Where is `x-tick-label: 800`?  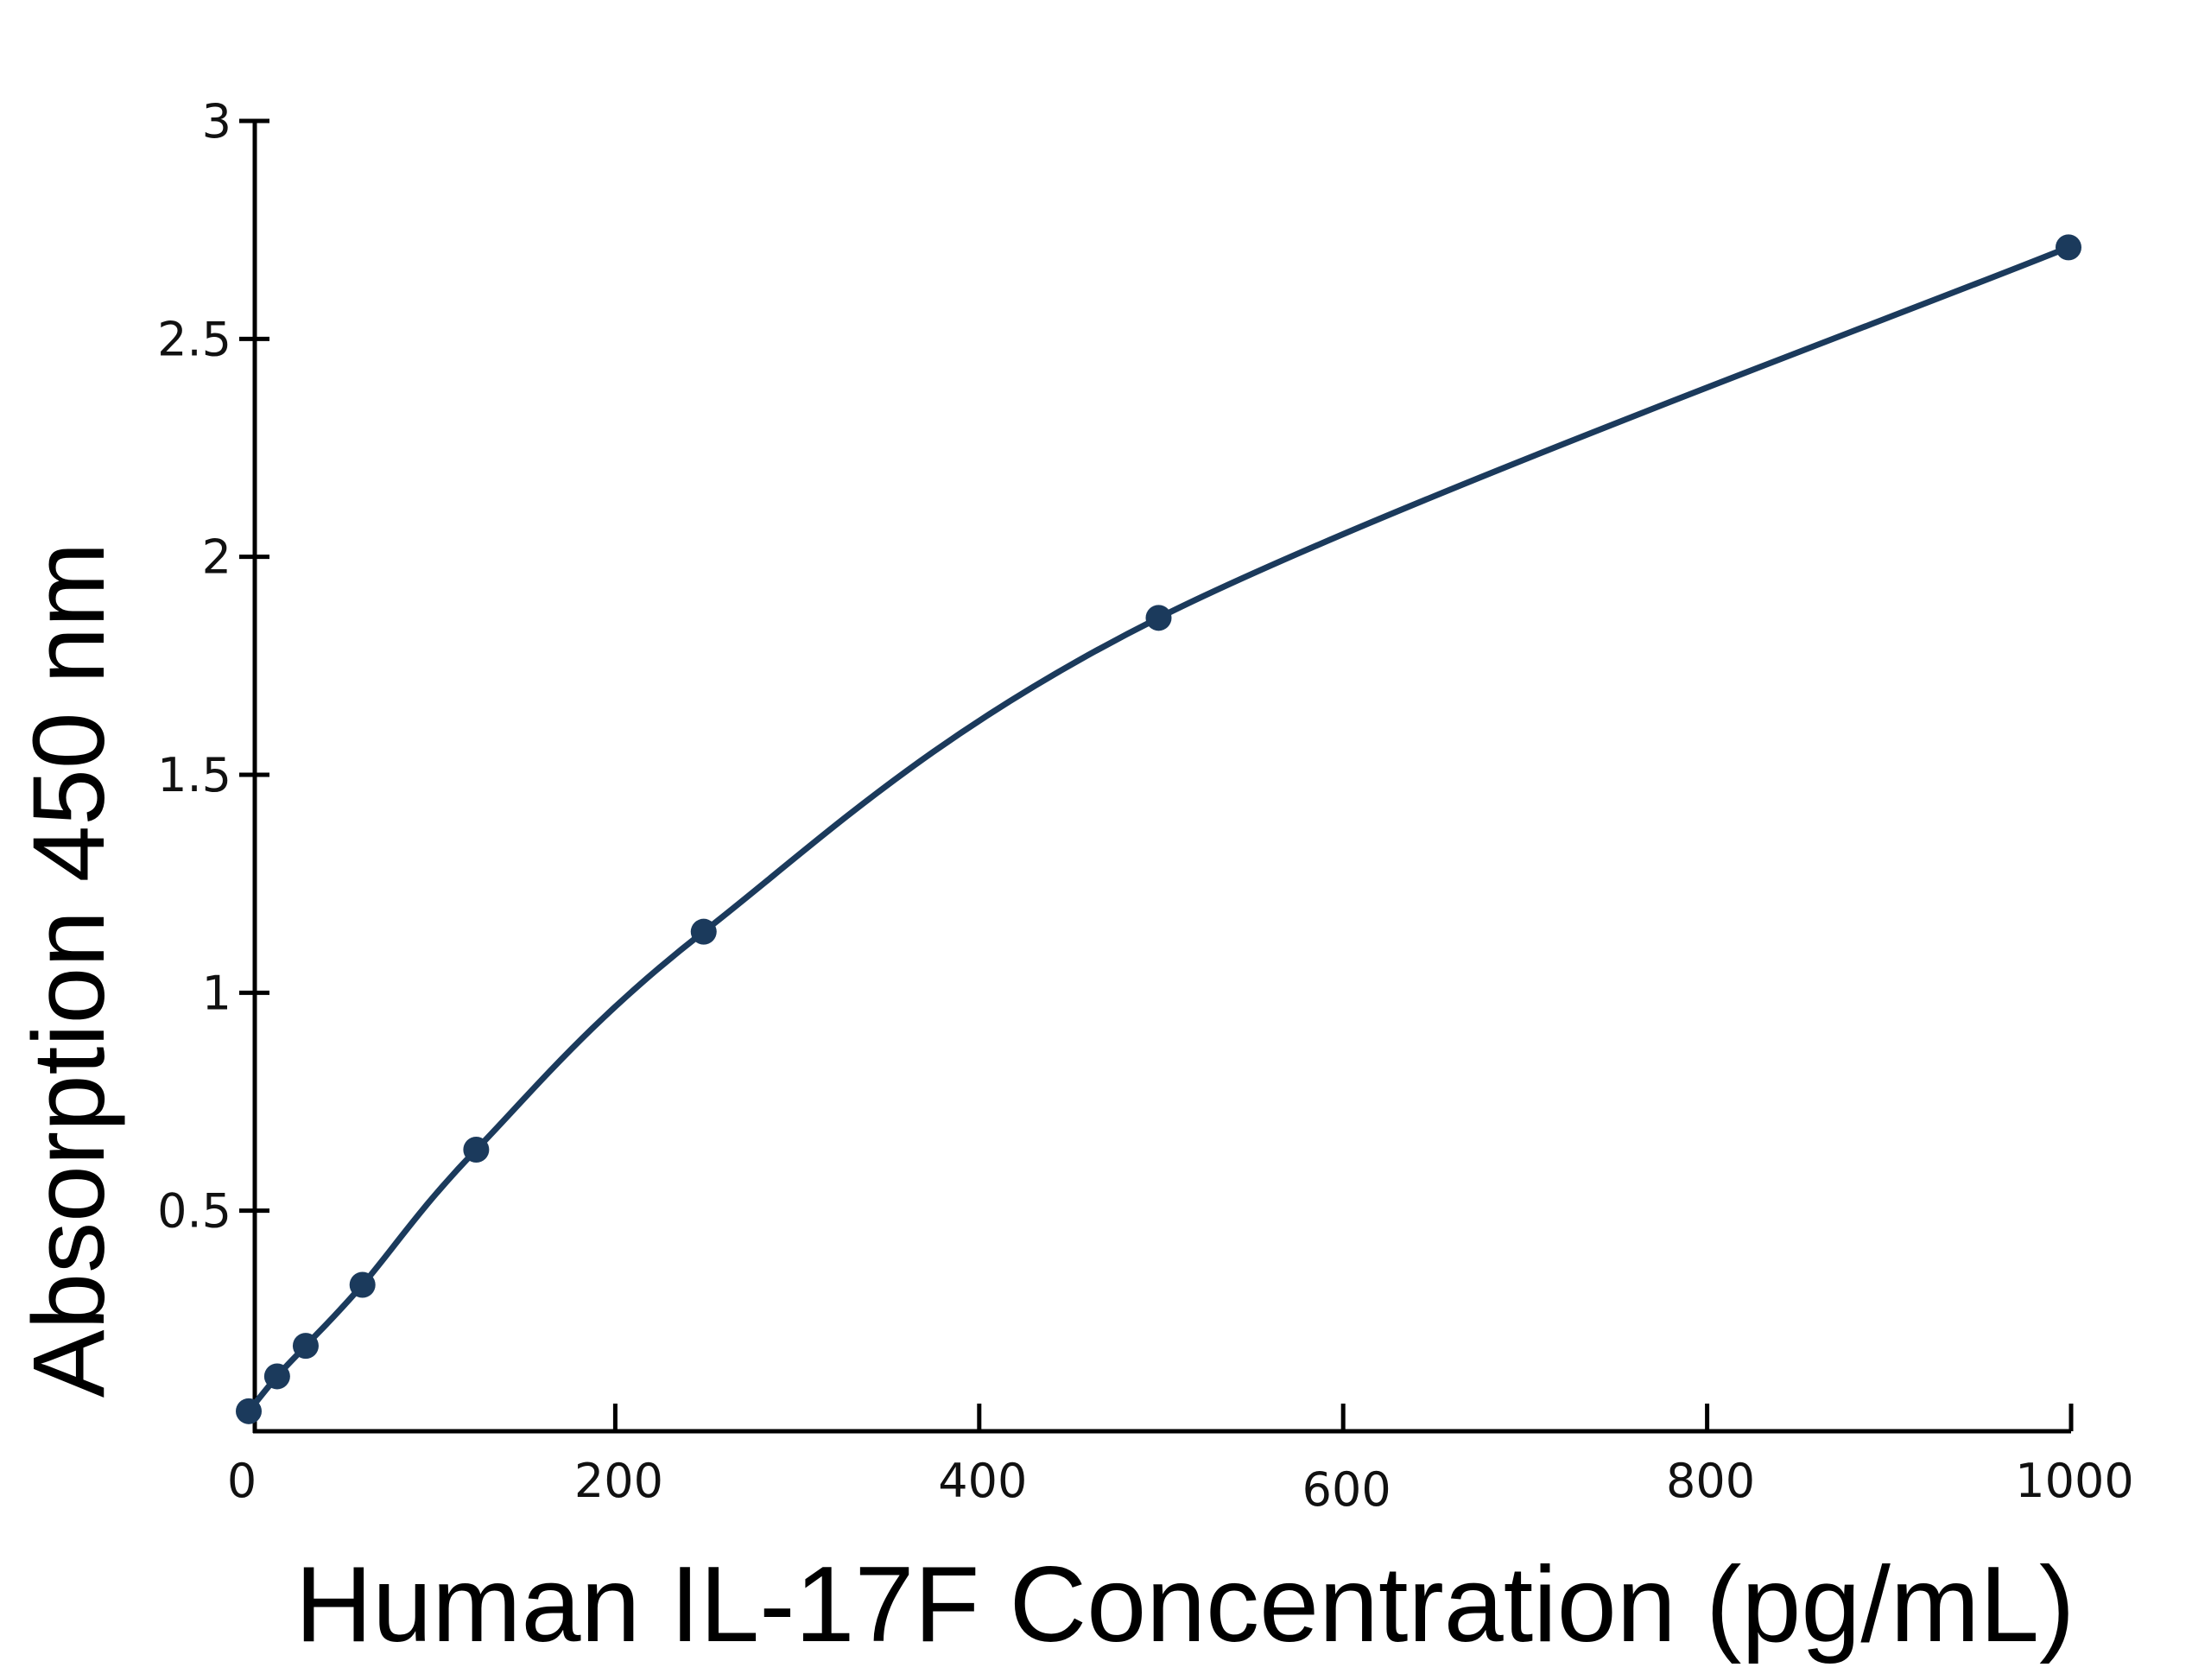
x-tick-label: 800 is located at coordinates (1710, 1481).